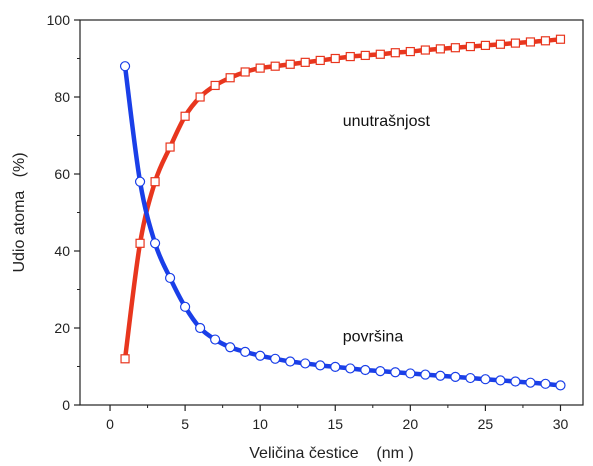 The width and height of the screenshot is (593, 466). Describe the element at coordinates (387, 229) in the screenshot. I see `annotation-layer: unutrašnjost površina` at that location.